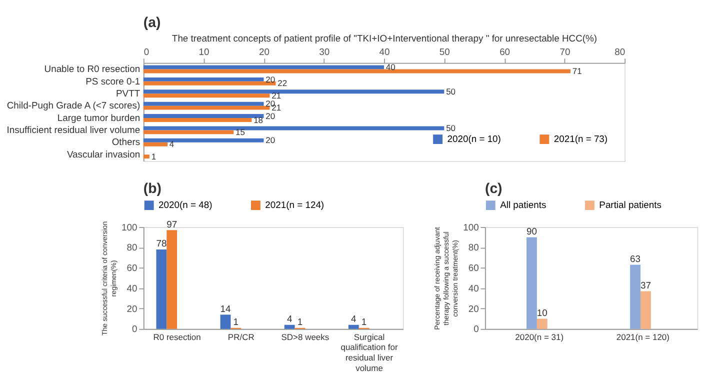 The image size is (702, 388). I want to click on x-tick-label: 0, so click(147, 51).